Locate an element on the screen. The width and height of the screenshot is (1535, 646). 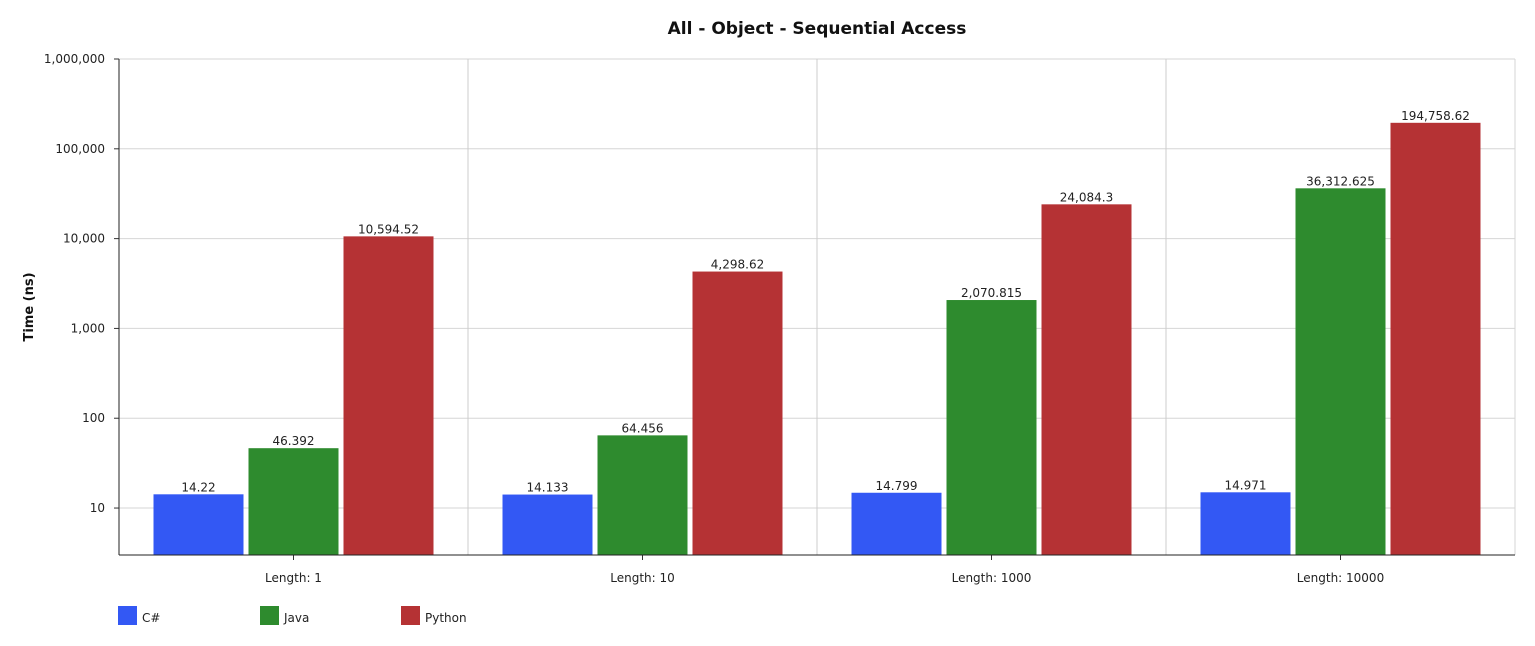
y-tick-label: 10 is located at coordinates (97, 508).